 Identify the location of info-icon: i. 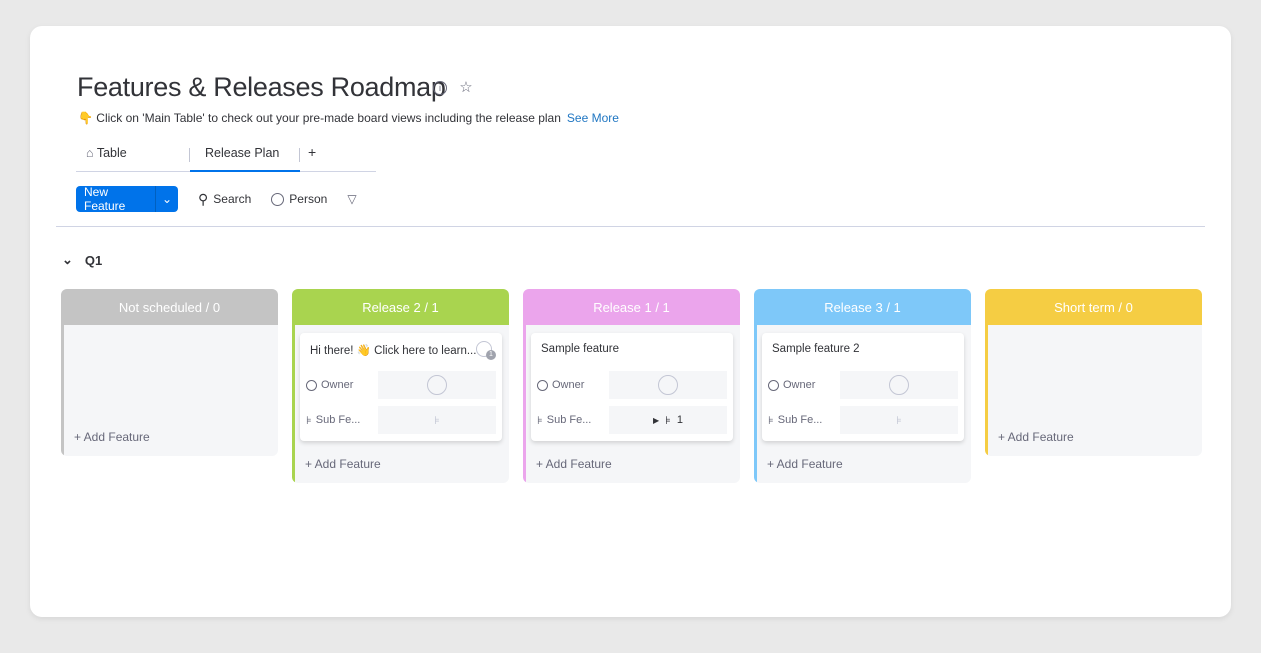
(440, 88).